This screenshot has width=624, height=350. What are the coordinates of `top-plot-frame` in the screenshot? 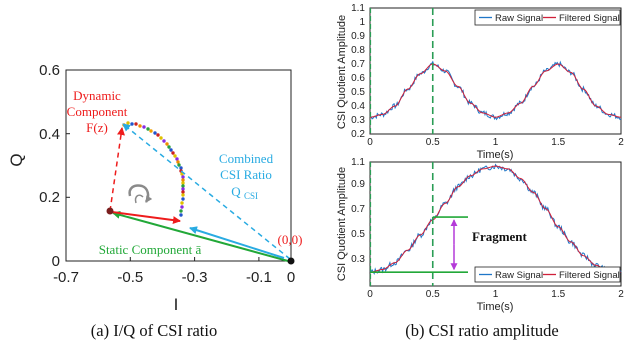 It's located at (495, 71).